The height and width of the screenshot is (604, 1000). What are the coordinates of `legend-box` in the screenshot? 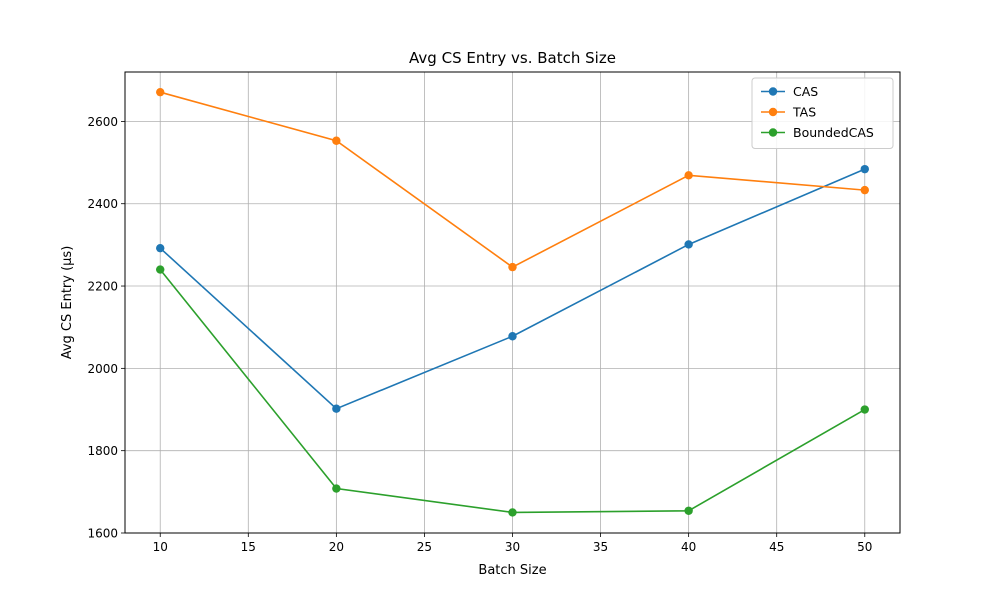 It's located at (822, 113).